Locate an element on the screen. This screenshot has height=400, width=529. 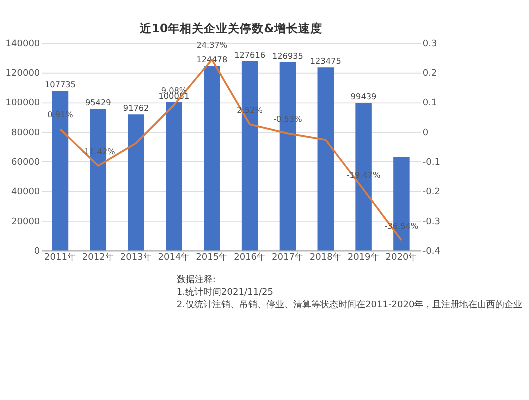
text: 数据注释: is located at coordinates (196, 280).